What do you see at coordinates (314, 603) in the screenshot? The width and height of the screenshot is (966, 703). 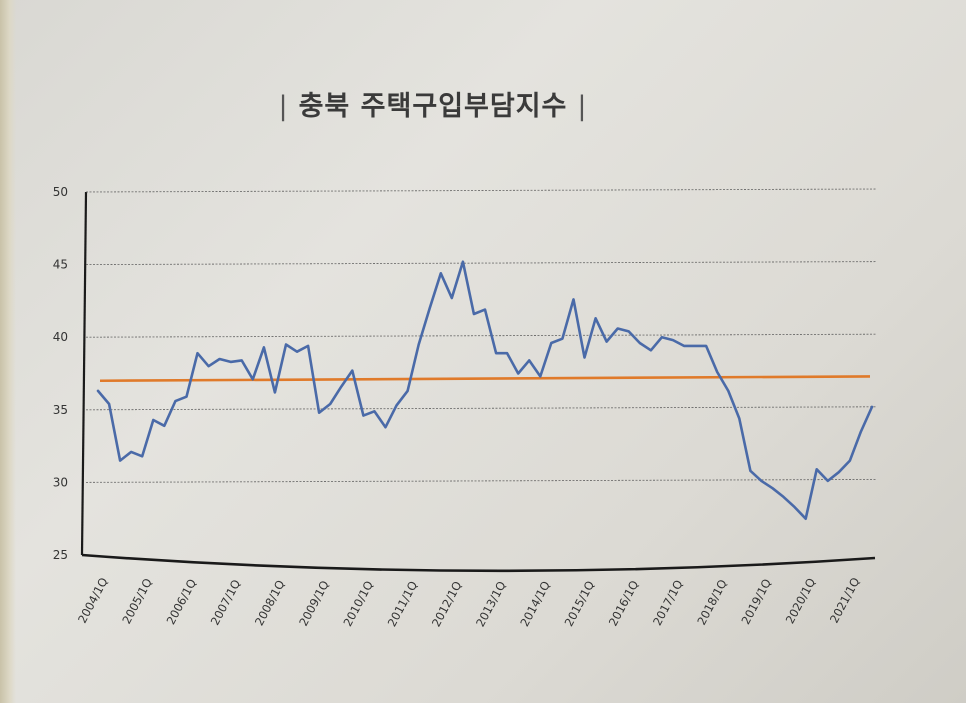 I see `x-tick-label-2009-1Q: 2009/1Q` at bounding box center [314, 603].